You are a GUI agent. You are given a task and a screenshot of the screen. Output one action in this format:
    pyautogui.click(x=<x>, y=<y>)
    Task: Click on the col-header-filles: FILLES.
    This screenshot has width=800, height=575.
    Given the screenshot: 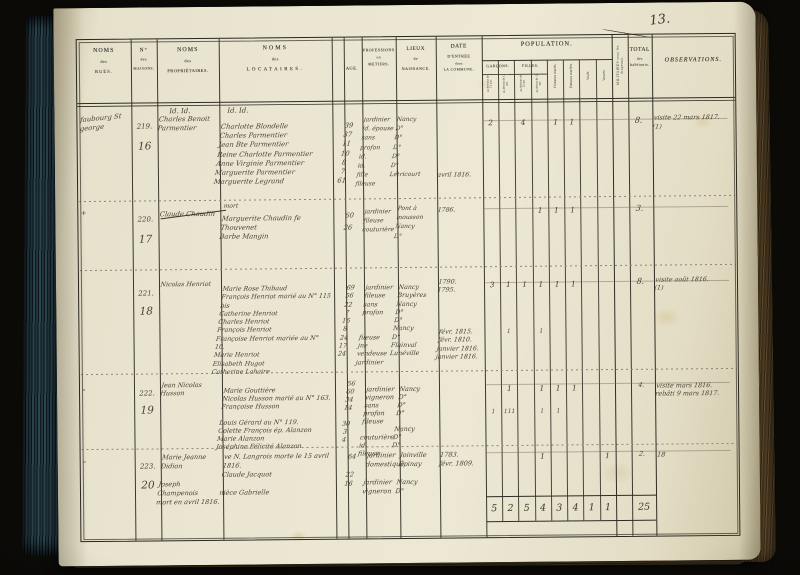 What is the action you would take?
    pyautogui.click(x=530, y=65)
    